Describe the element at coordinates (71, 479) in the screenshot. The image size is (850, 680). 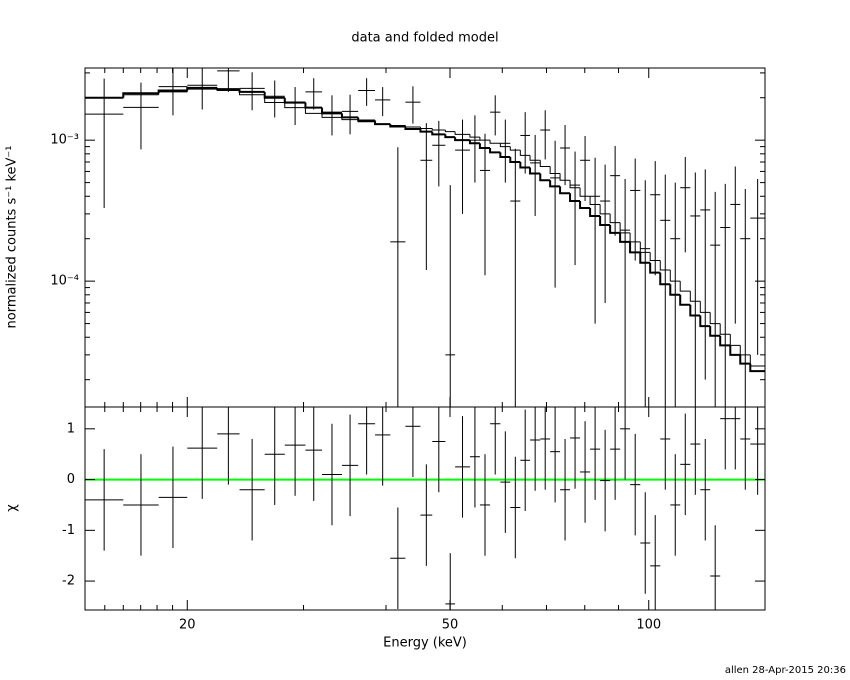
I see `y-tick-label: 0` at that location.